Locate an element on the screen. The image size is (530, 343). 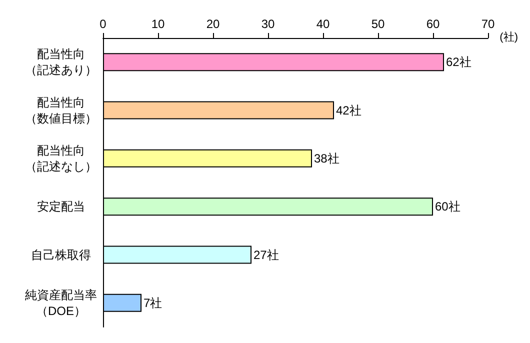
y-tick-label: 自己株取得 is located at coordinates (61, 255).